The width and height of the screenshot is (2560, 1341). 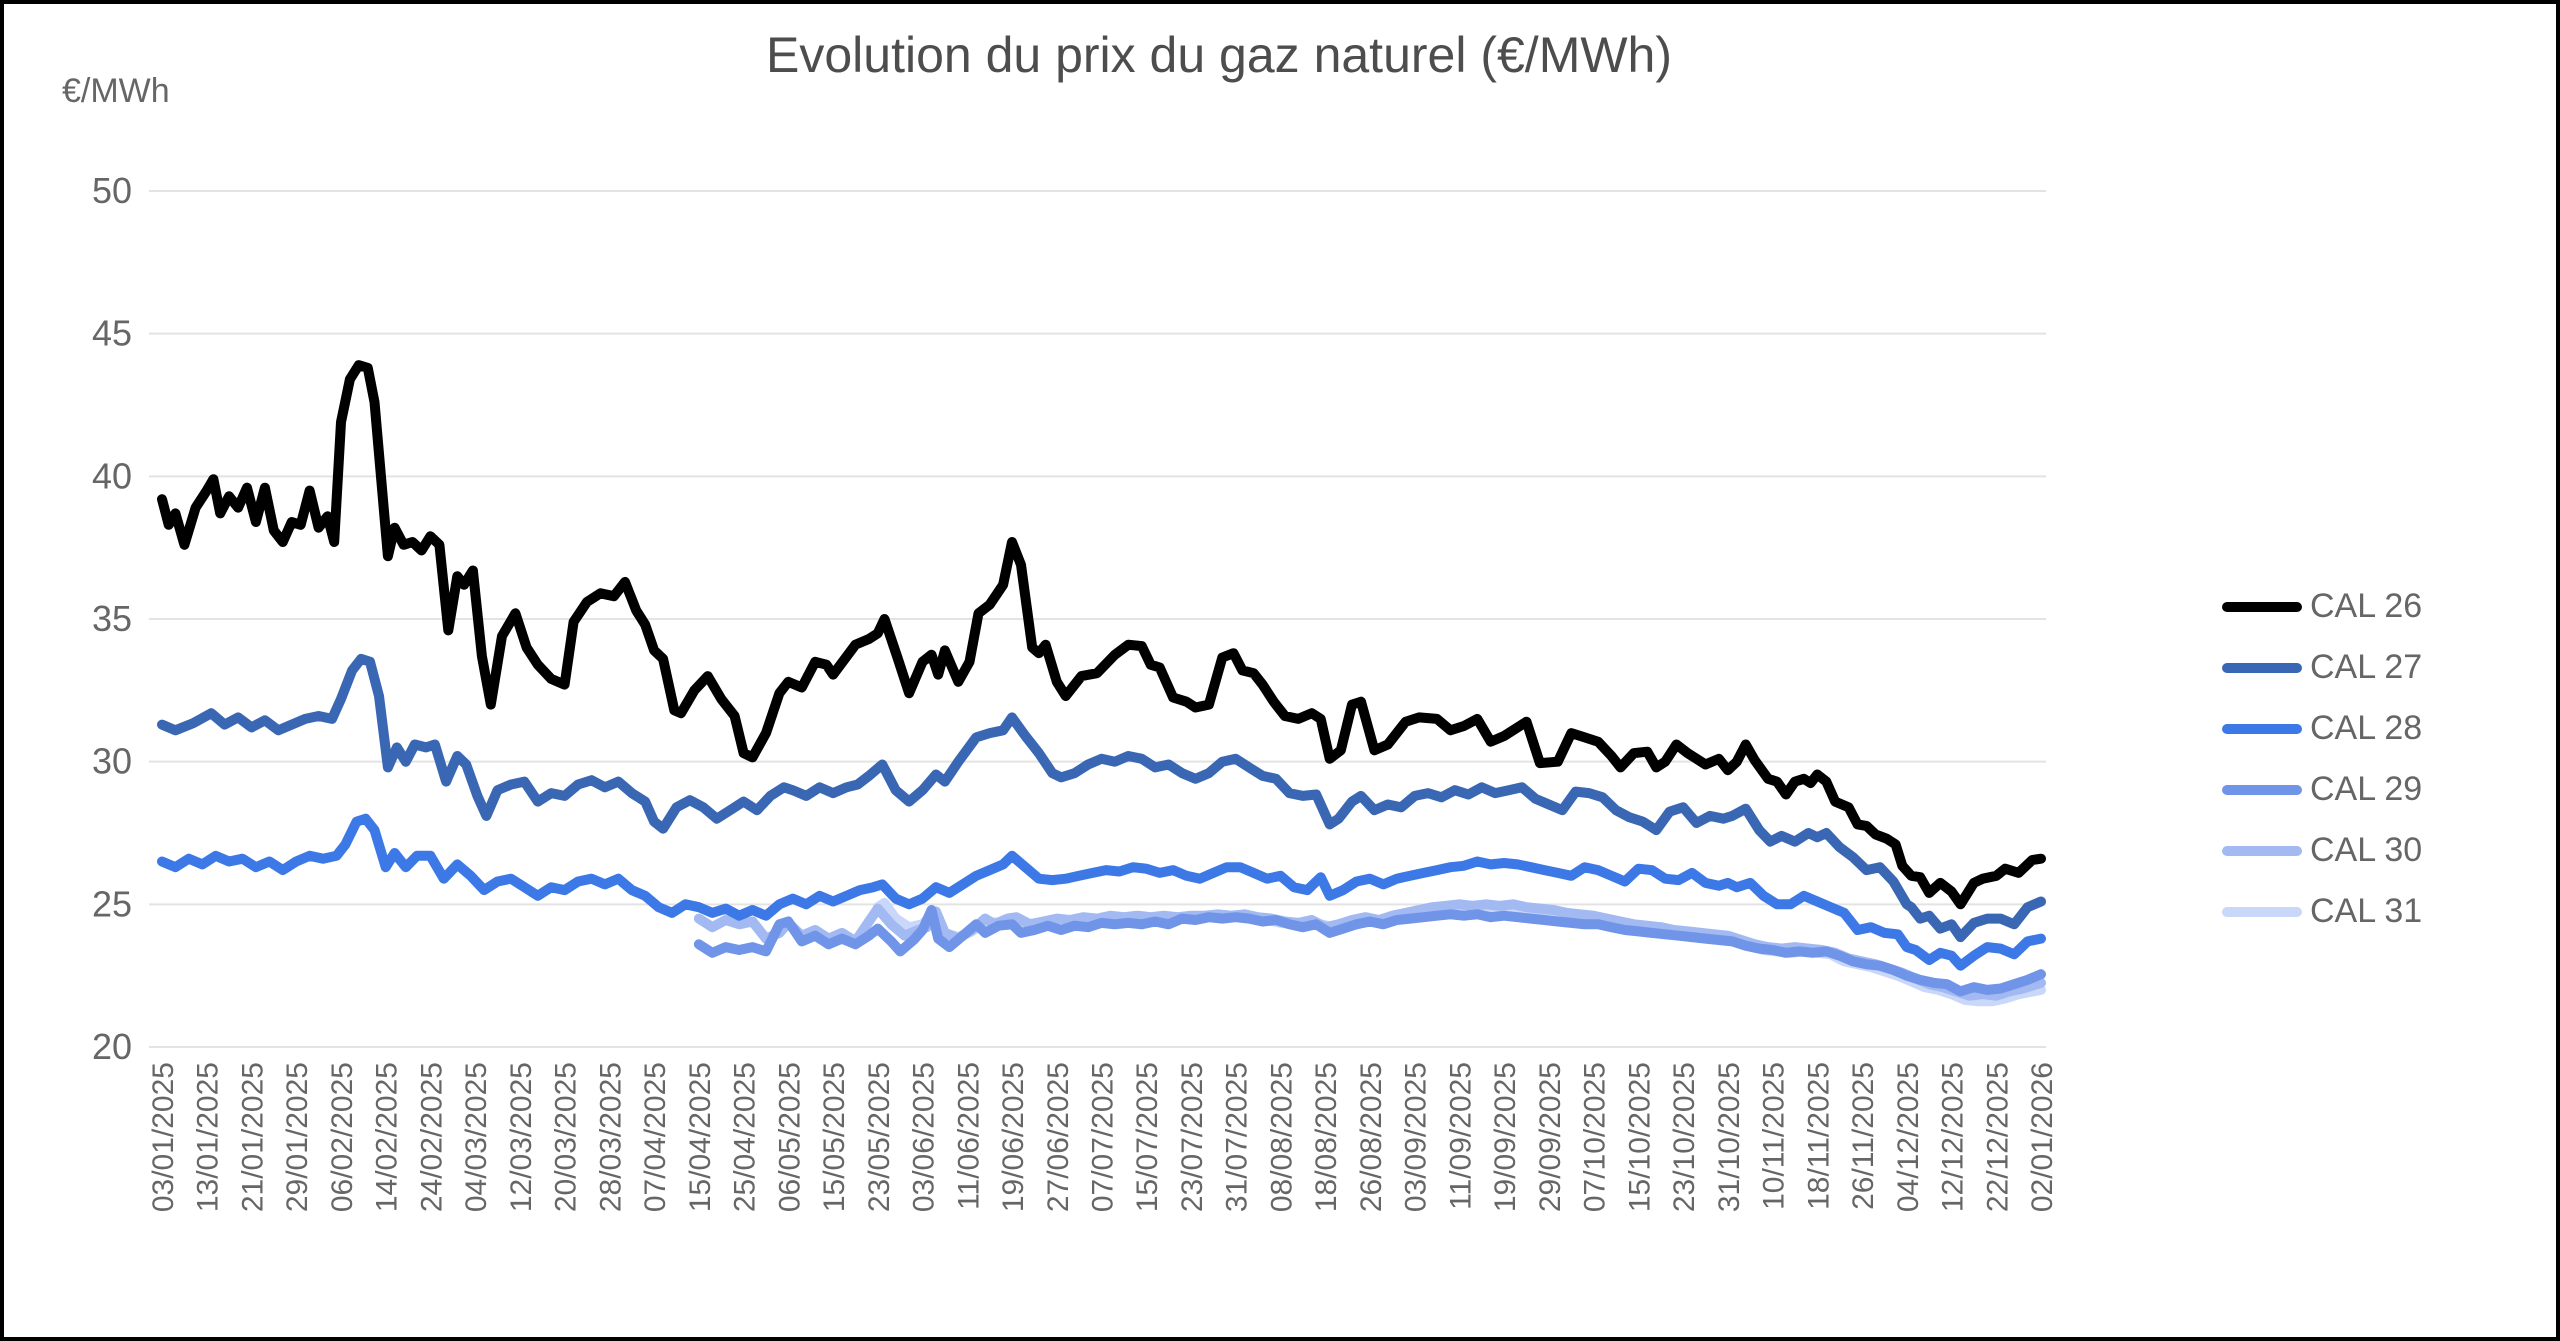 I want to click on y-tick-label-40: 40, so click(x=112, y=475).